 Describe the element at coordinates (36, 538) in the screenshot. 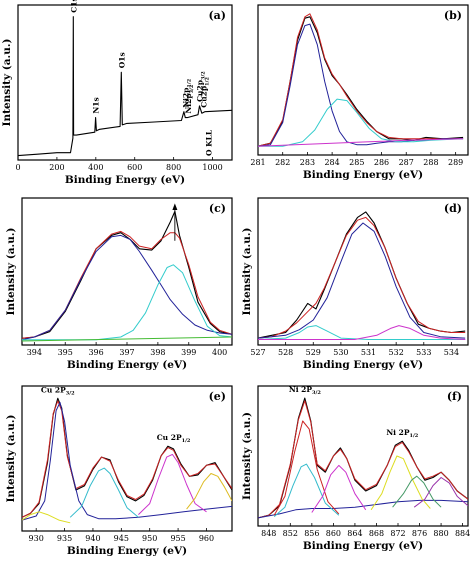

I see `x-tick-label: 930` at that location.